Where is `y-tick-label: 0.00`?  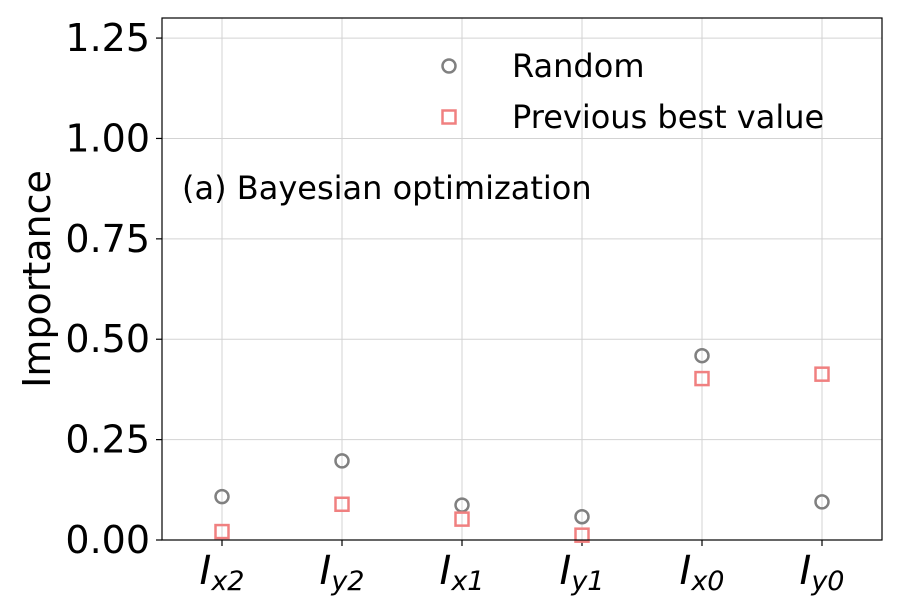 y-tick-label: 0.00 is located at coordinates (107, 540).